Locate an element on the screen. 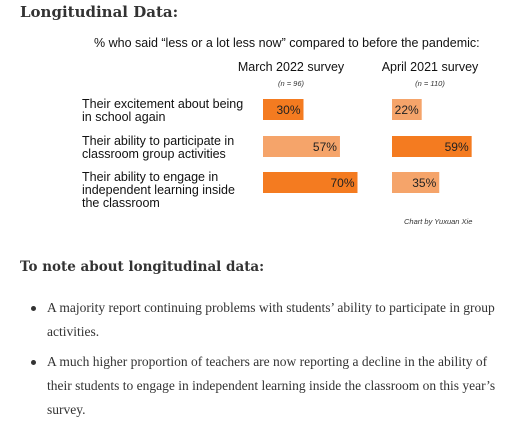 This screenshot has height=428, width=529. row-label-line: Their ability to participate in is located at coordinates (158, 141).